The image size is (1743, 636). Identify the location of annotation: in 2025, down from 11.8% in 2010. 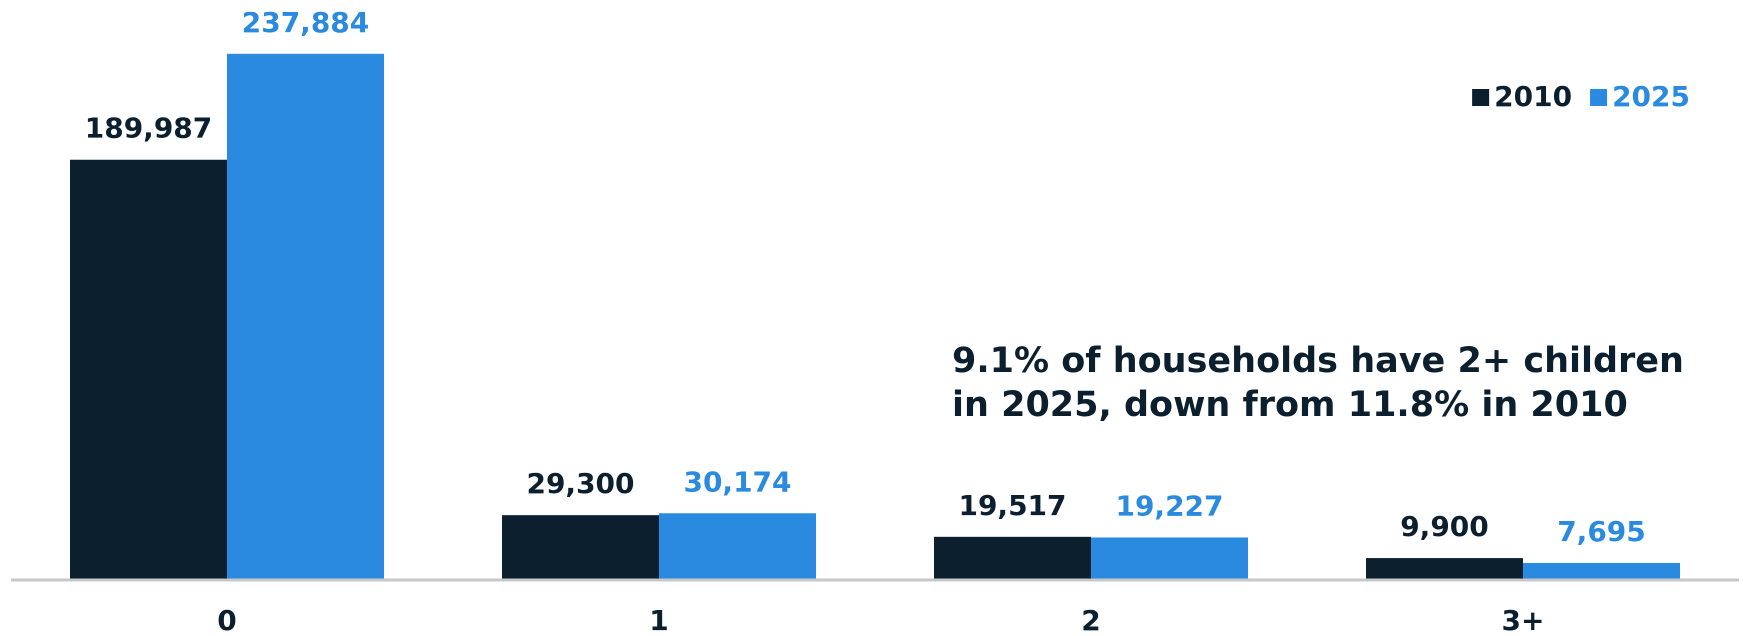
(1290, 405).